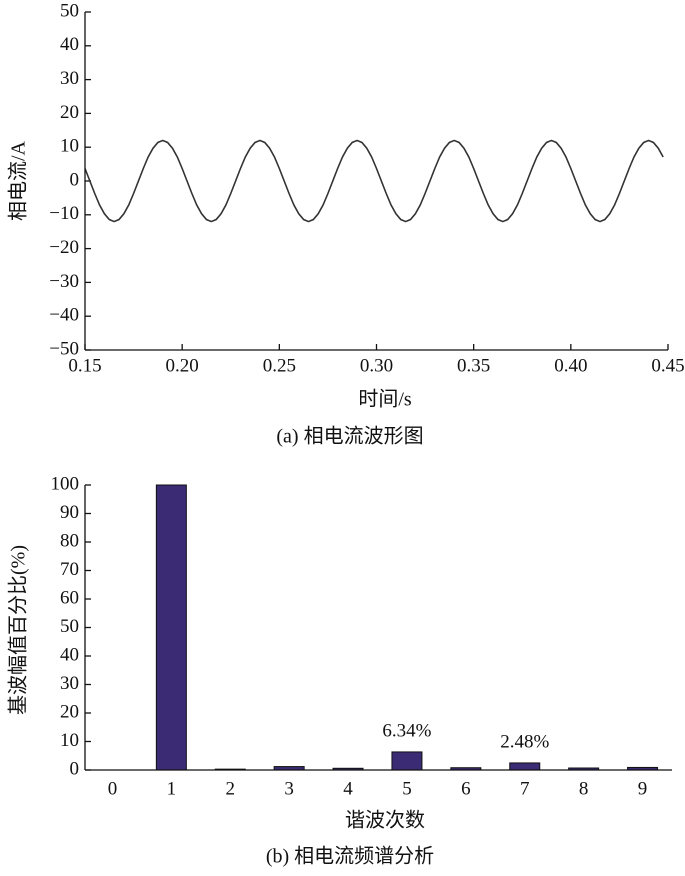  What do you see at coordinates (289, 788) in the screenshot?
I see `x-tick-label: 3` at bounding box center [289, 788].